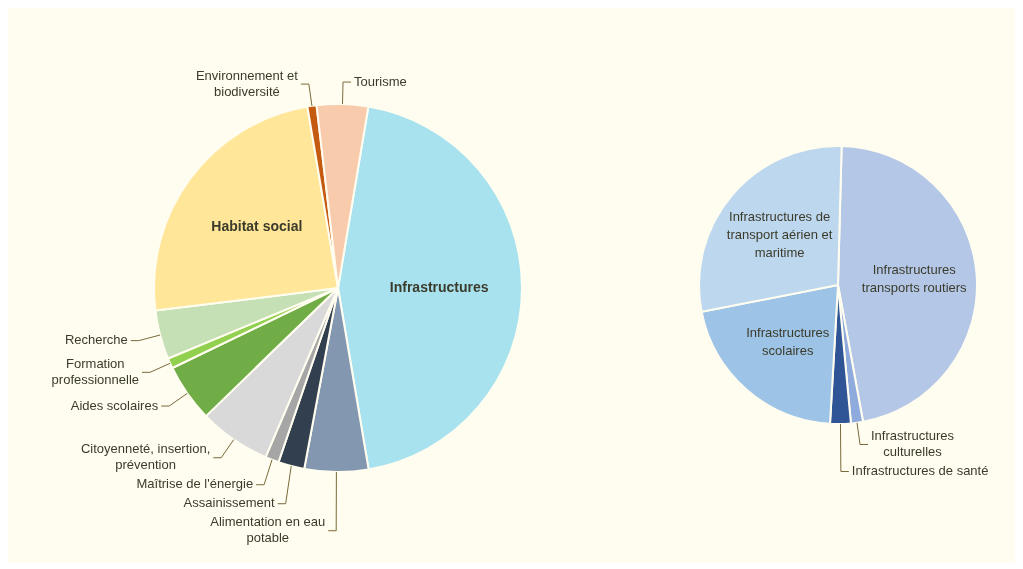  Describe the element at coordinates (145, 457) in the screenshot. I see `slice-label: Citoyenneté, insertion, prévention` at that location.